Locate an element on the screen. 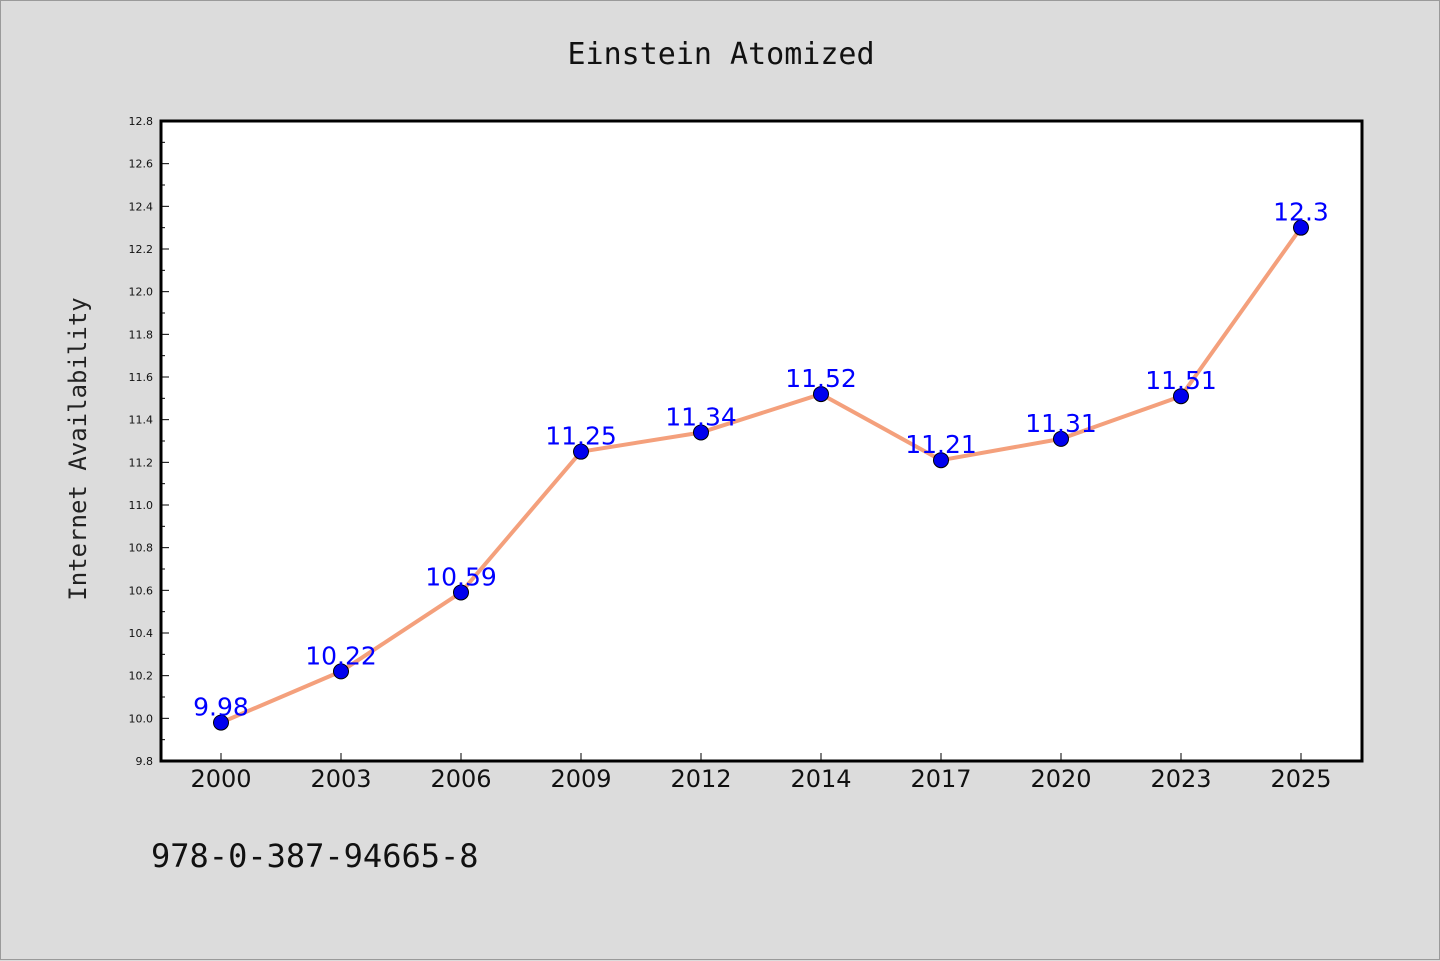  y-tick-label: 9.8 is located at coordinates (145, 761).